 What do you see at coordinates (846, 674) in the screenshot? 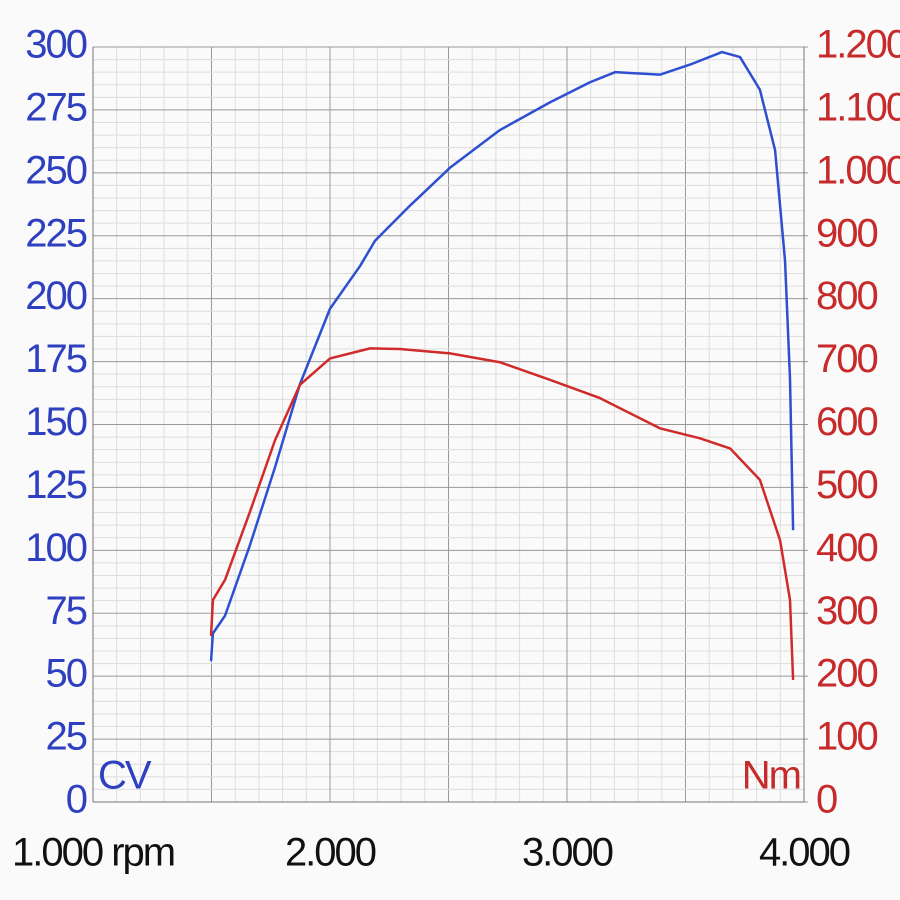
I see `y2-tick-label: 200` at bounding box center [846, 674].